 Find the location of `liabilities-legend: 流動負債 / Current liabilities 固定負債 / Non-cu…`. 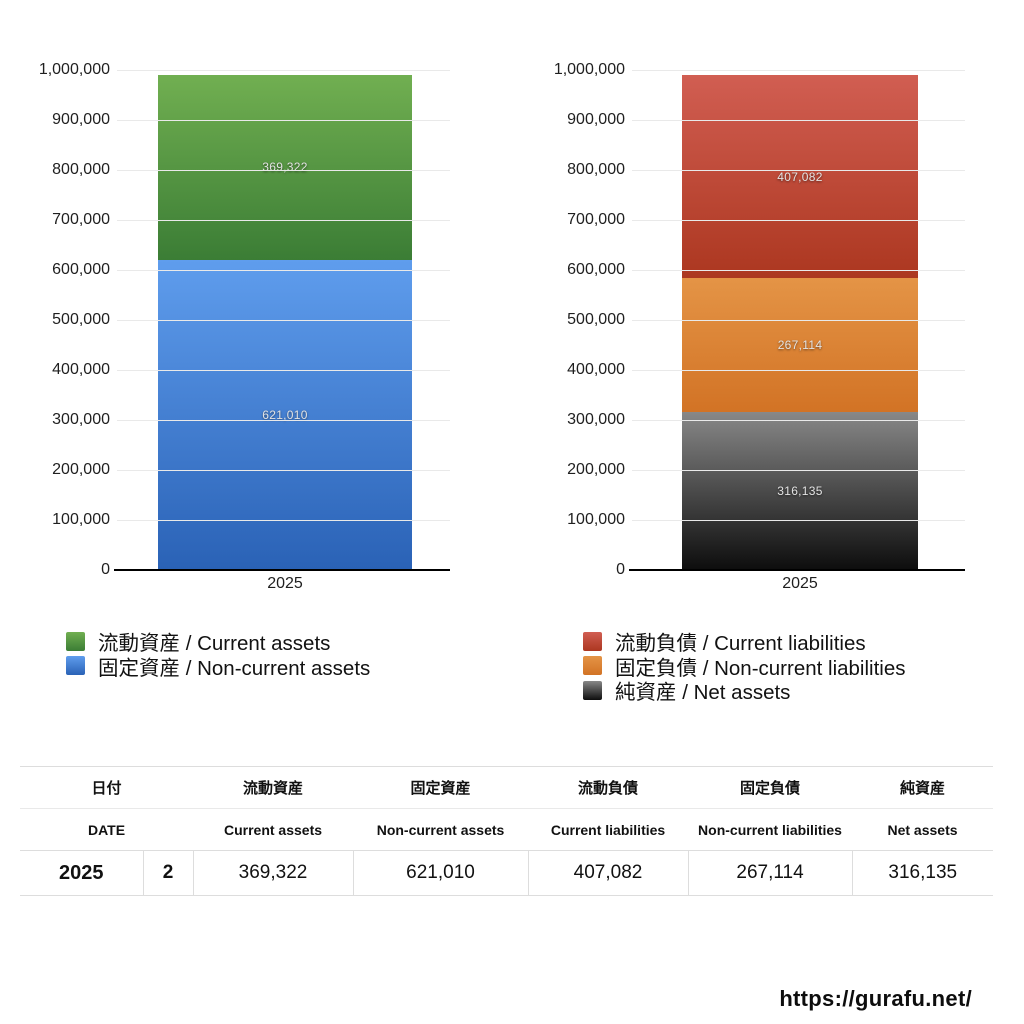

liabilities-legend: 流動負債 / Current liabilities 固定負債 / Non-cu… is located at coordinates (744, 667).